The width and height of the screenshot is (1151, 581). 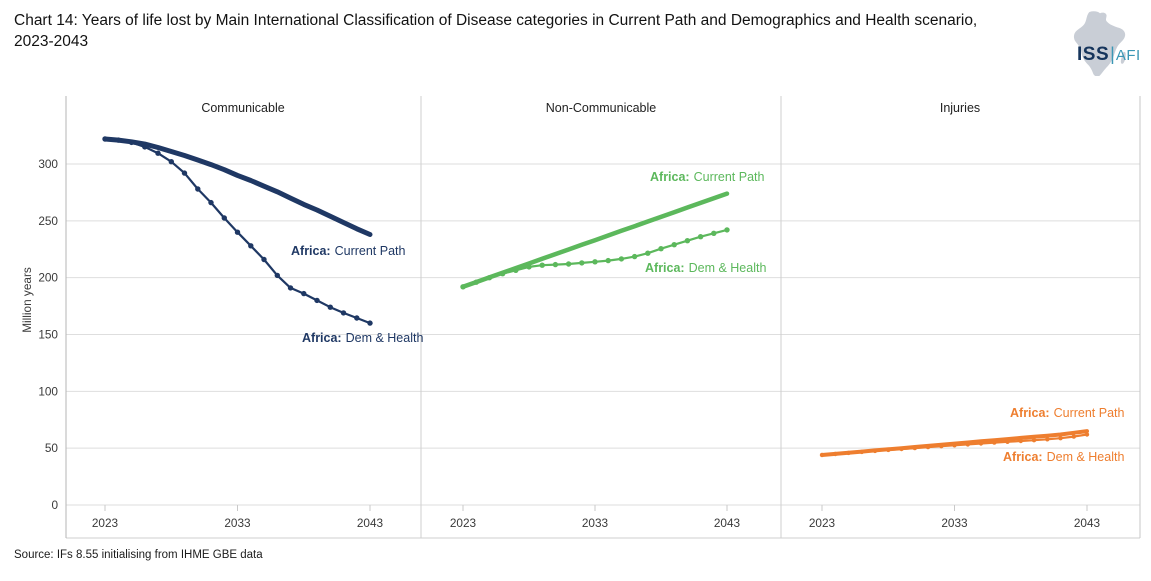 I want to click on africa-map-icon, so click(x=1099, y=43).